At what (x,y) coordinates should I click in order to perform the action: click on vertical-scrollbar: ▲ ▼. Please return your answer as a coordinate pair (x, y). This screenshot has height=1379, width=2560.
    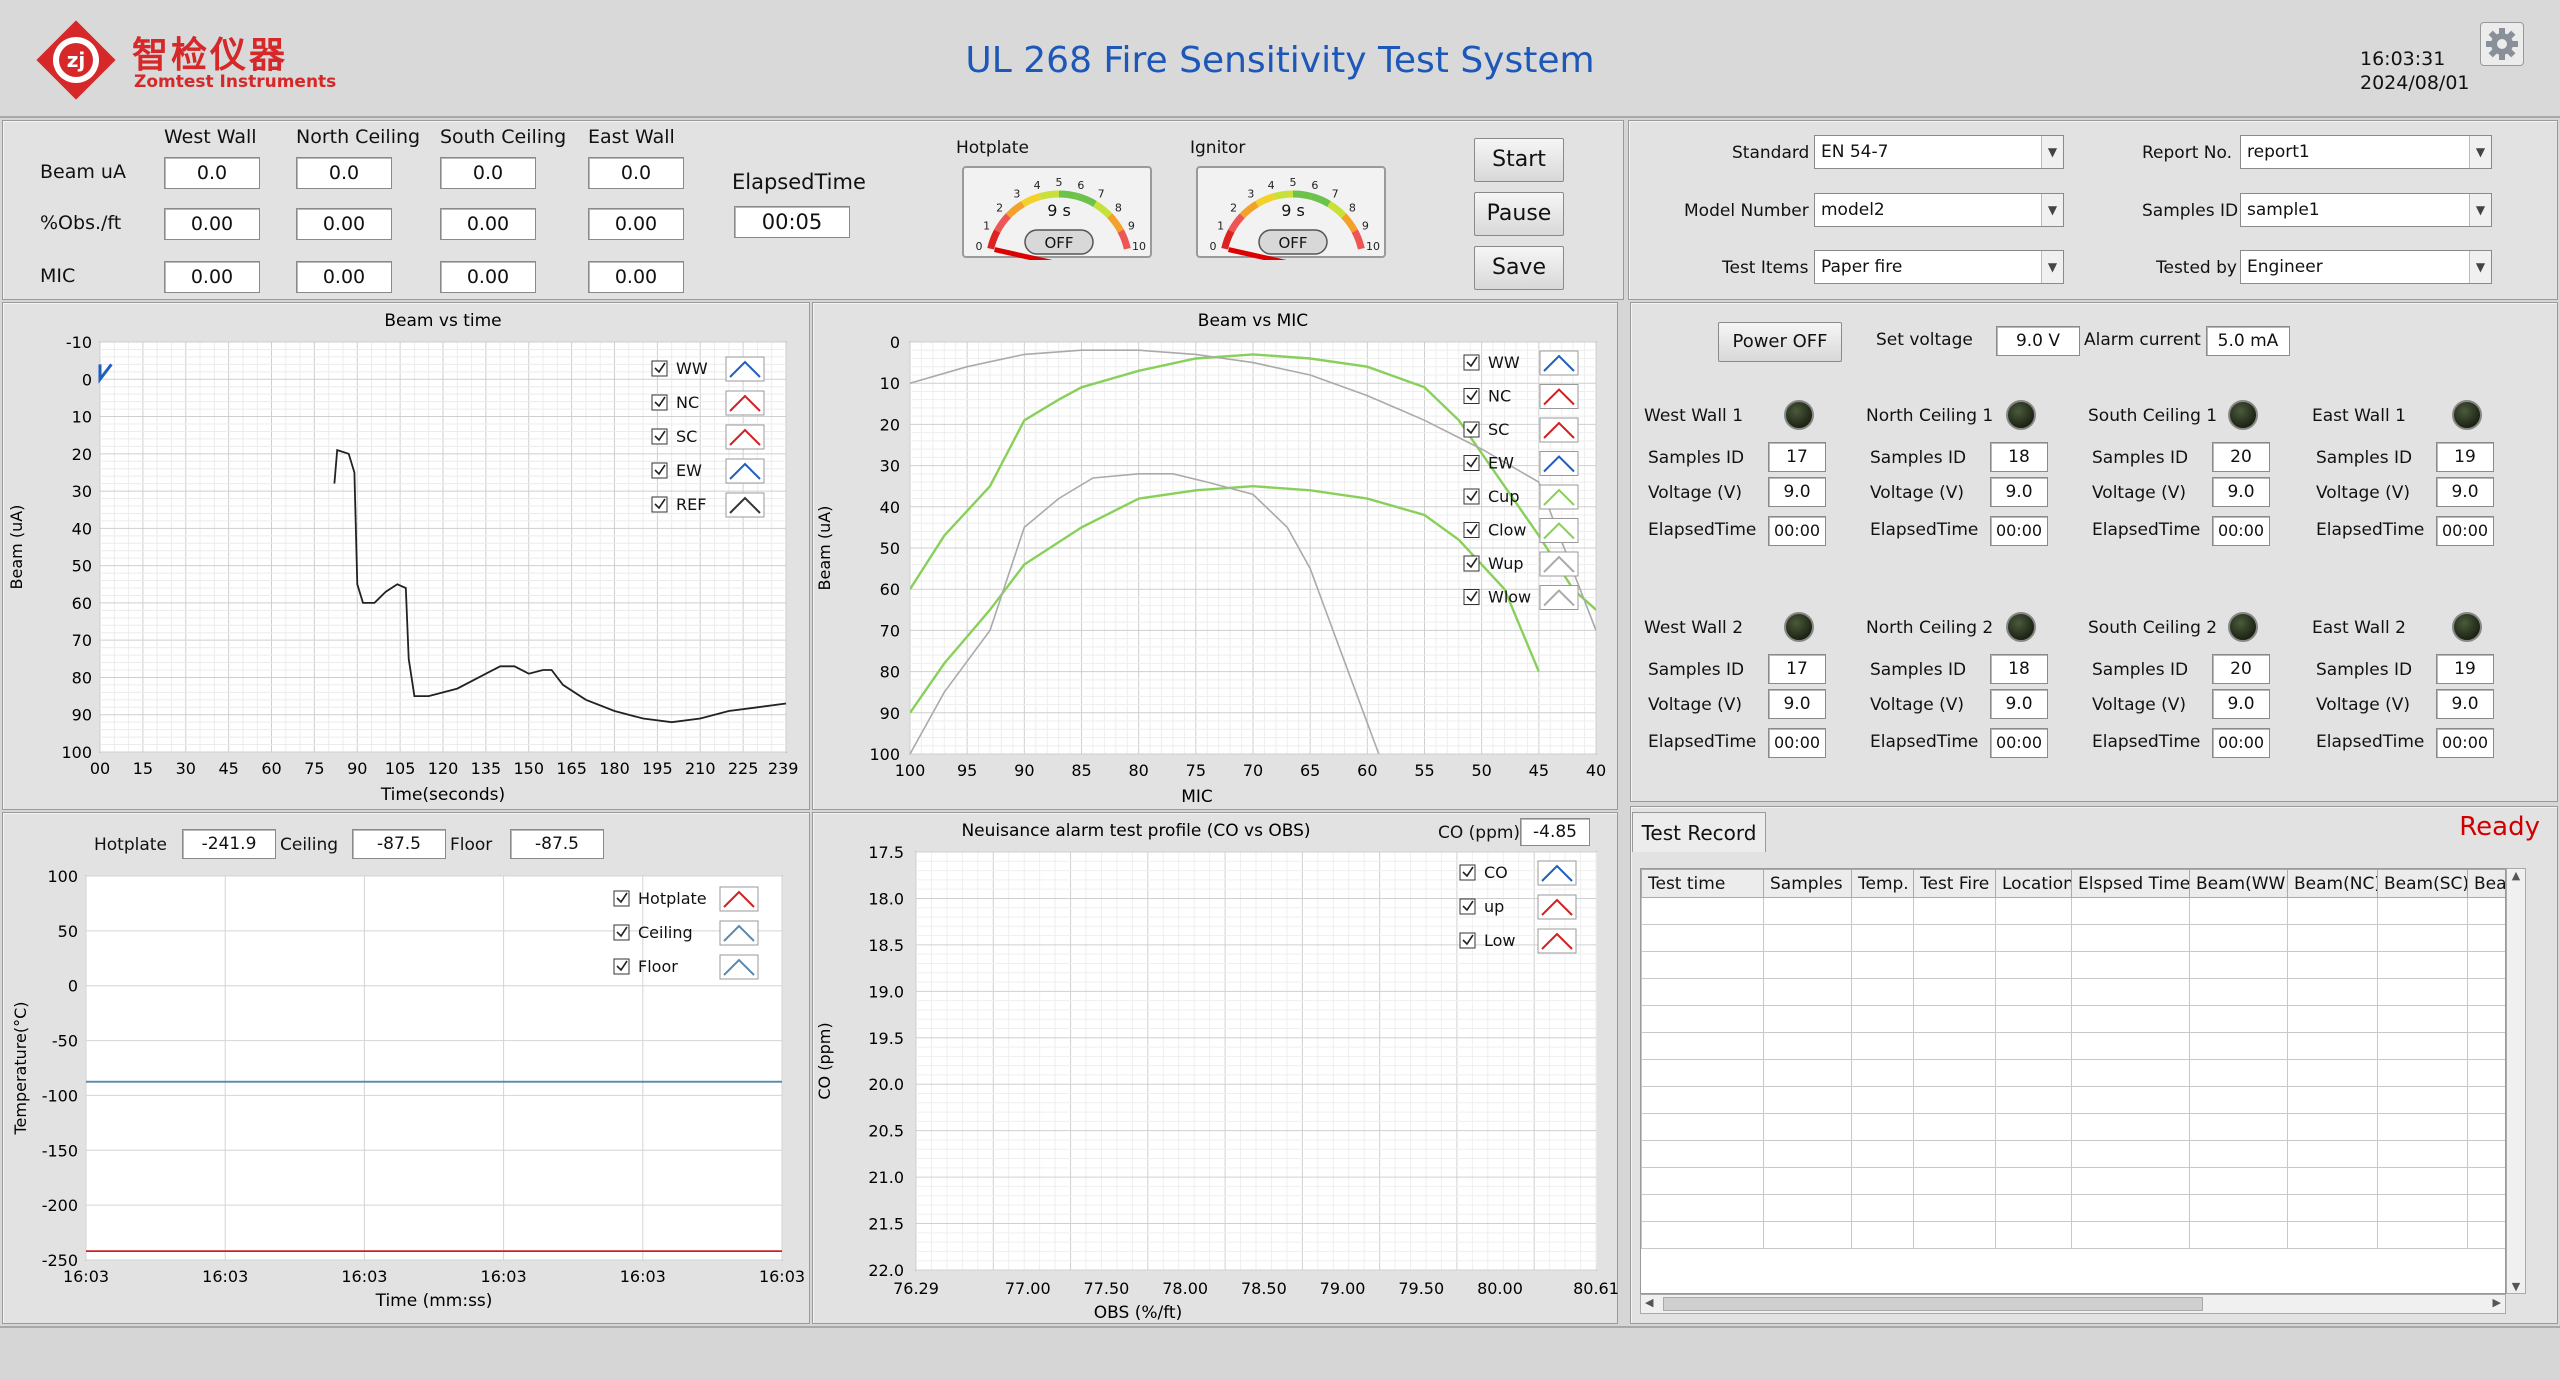
    Looking at the image, I should click on (2516, 1081).